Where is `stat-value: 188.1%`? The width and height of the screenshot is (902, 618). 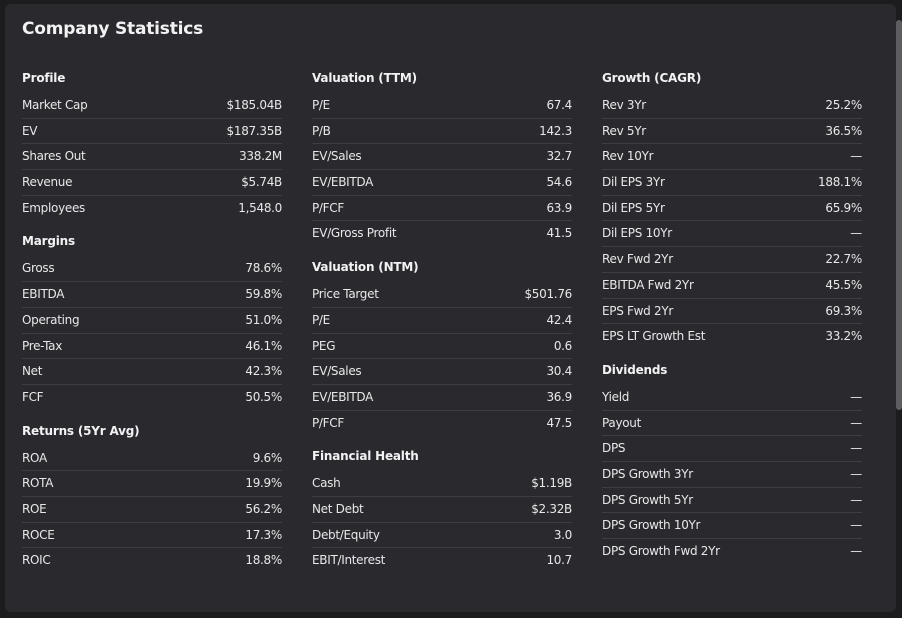 stat-value: 188.1% is located at coordinates (840, 182).